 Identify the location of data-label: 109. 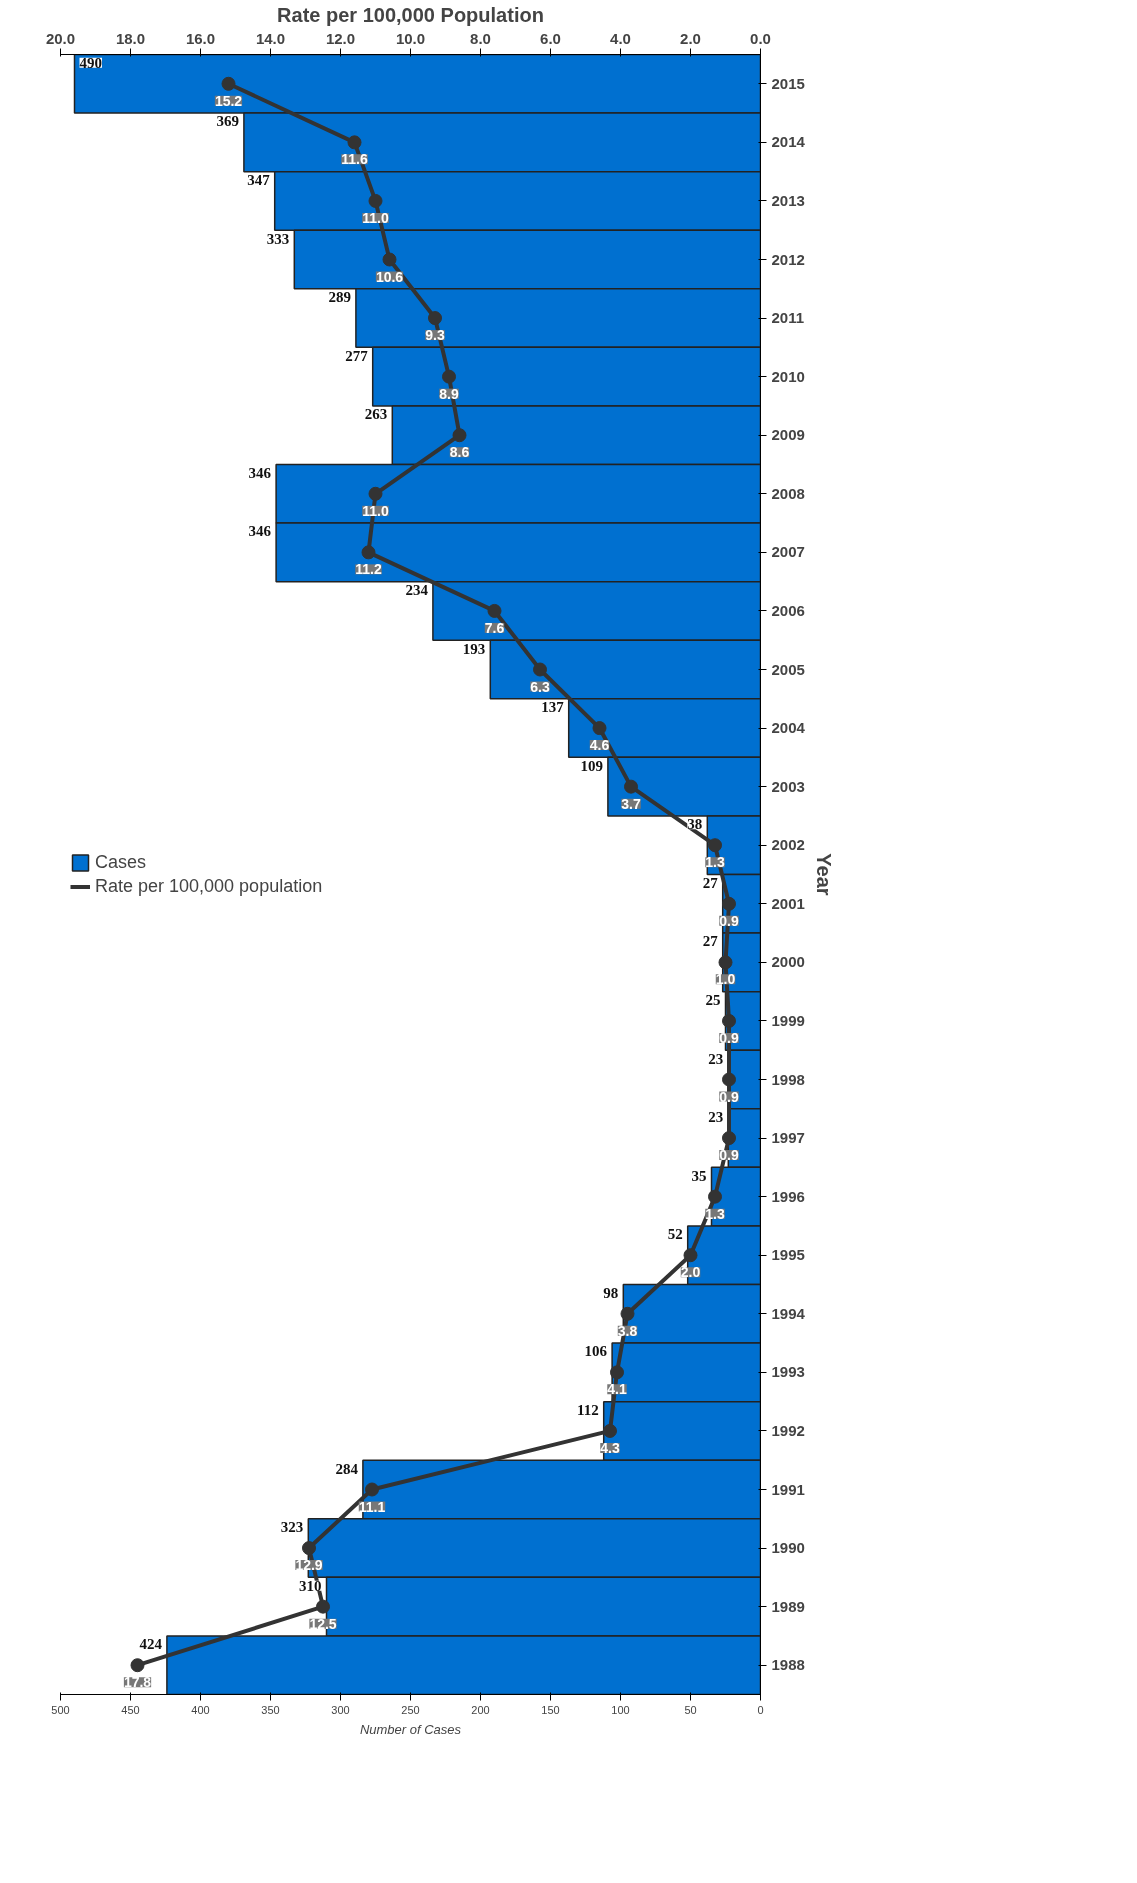
(591, 765).